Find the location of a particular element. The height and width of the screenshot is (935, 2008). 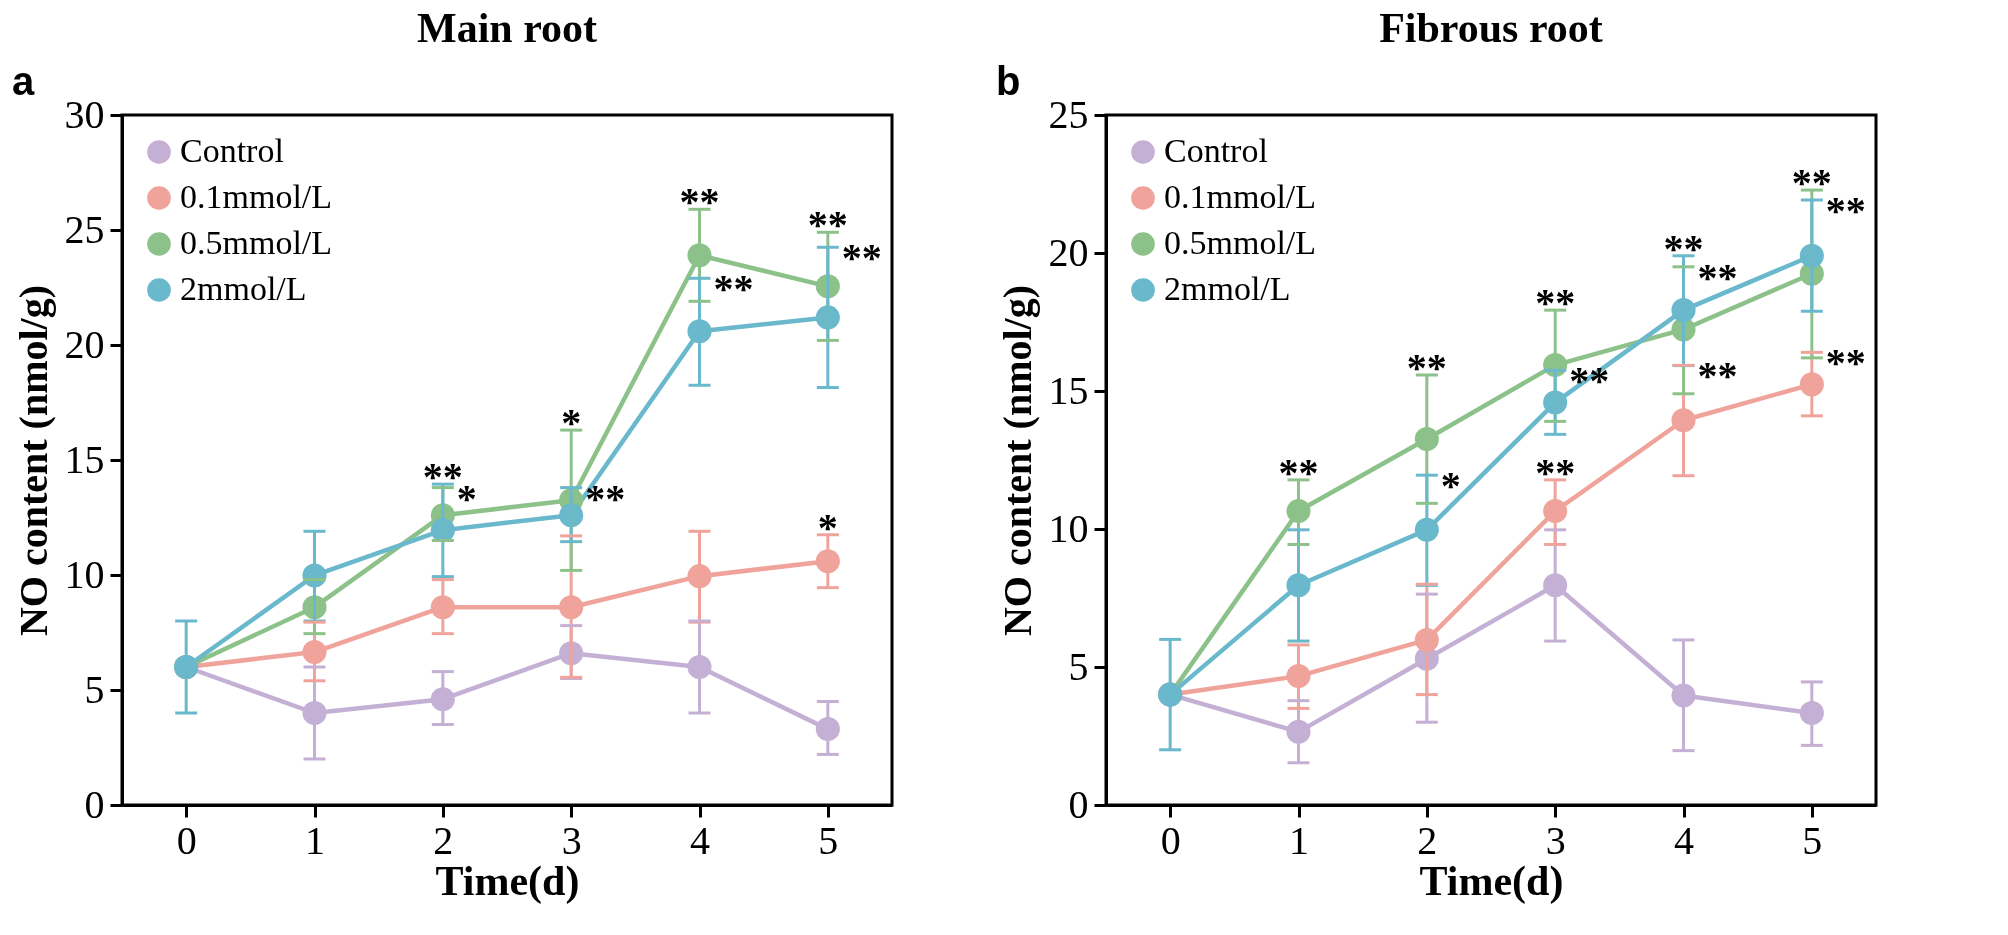

text: b is located at coordinates (1008, 81).